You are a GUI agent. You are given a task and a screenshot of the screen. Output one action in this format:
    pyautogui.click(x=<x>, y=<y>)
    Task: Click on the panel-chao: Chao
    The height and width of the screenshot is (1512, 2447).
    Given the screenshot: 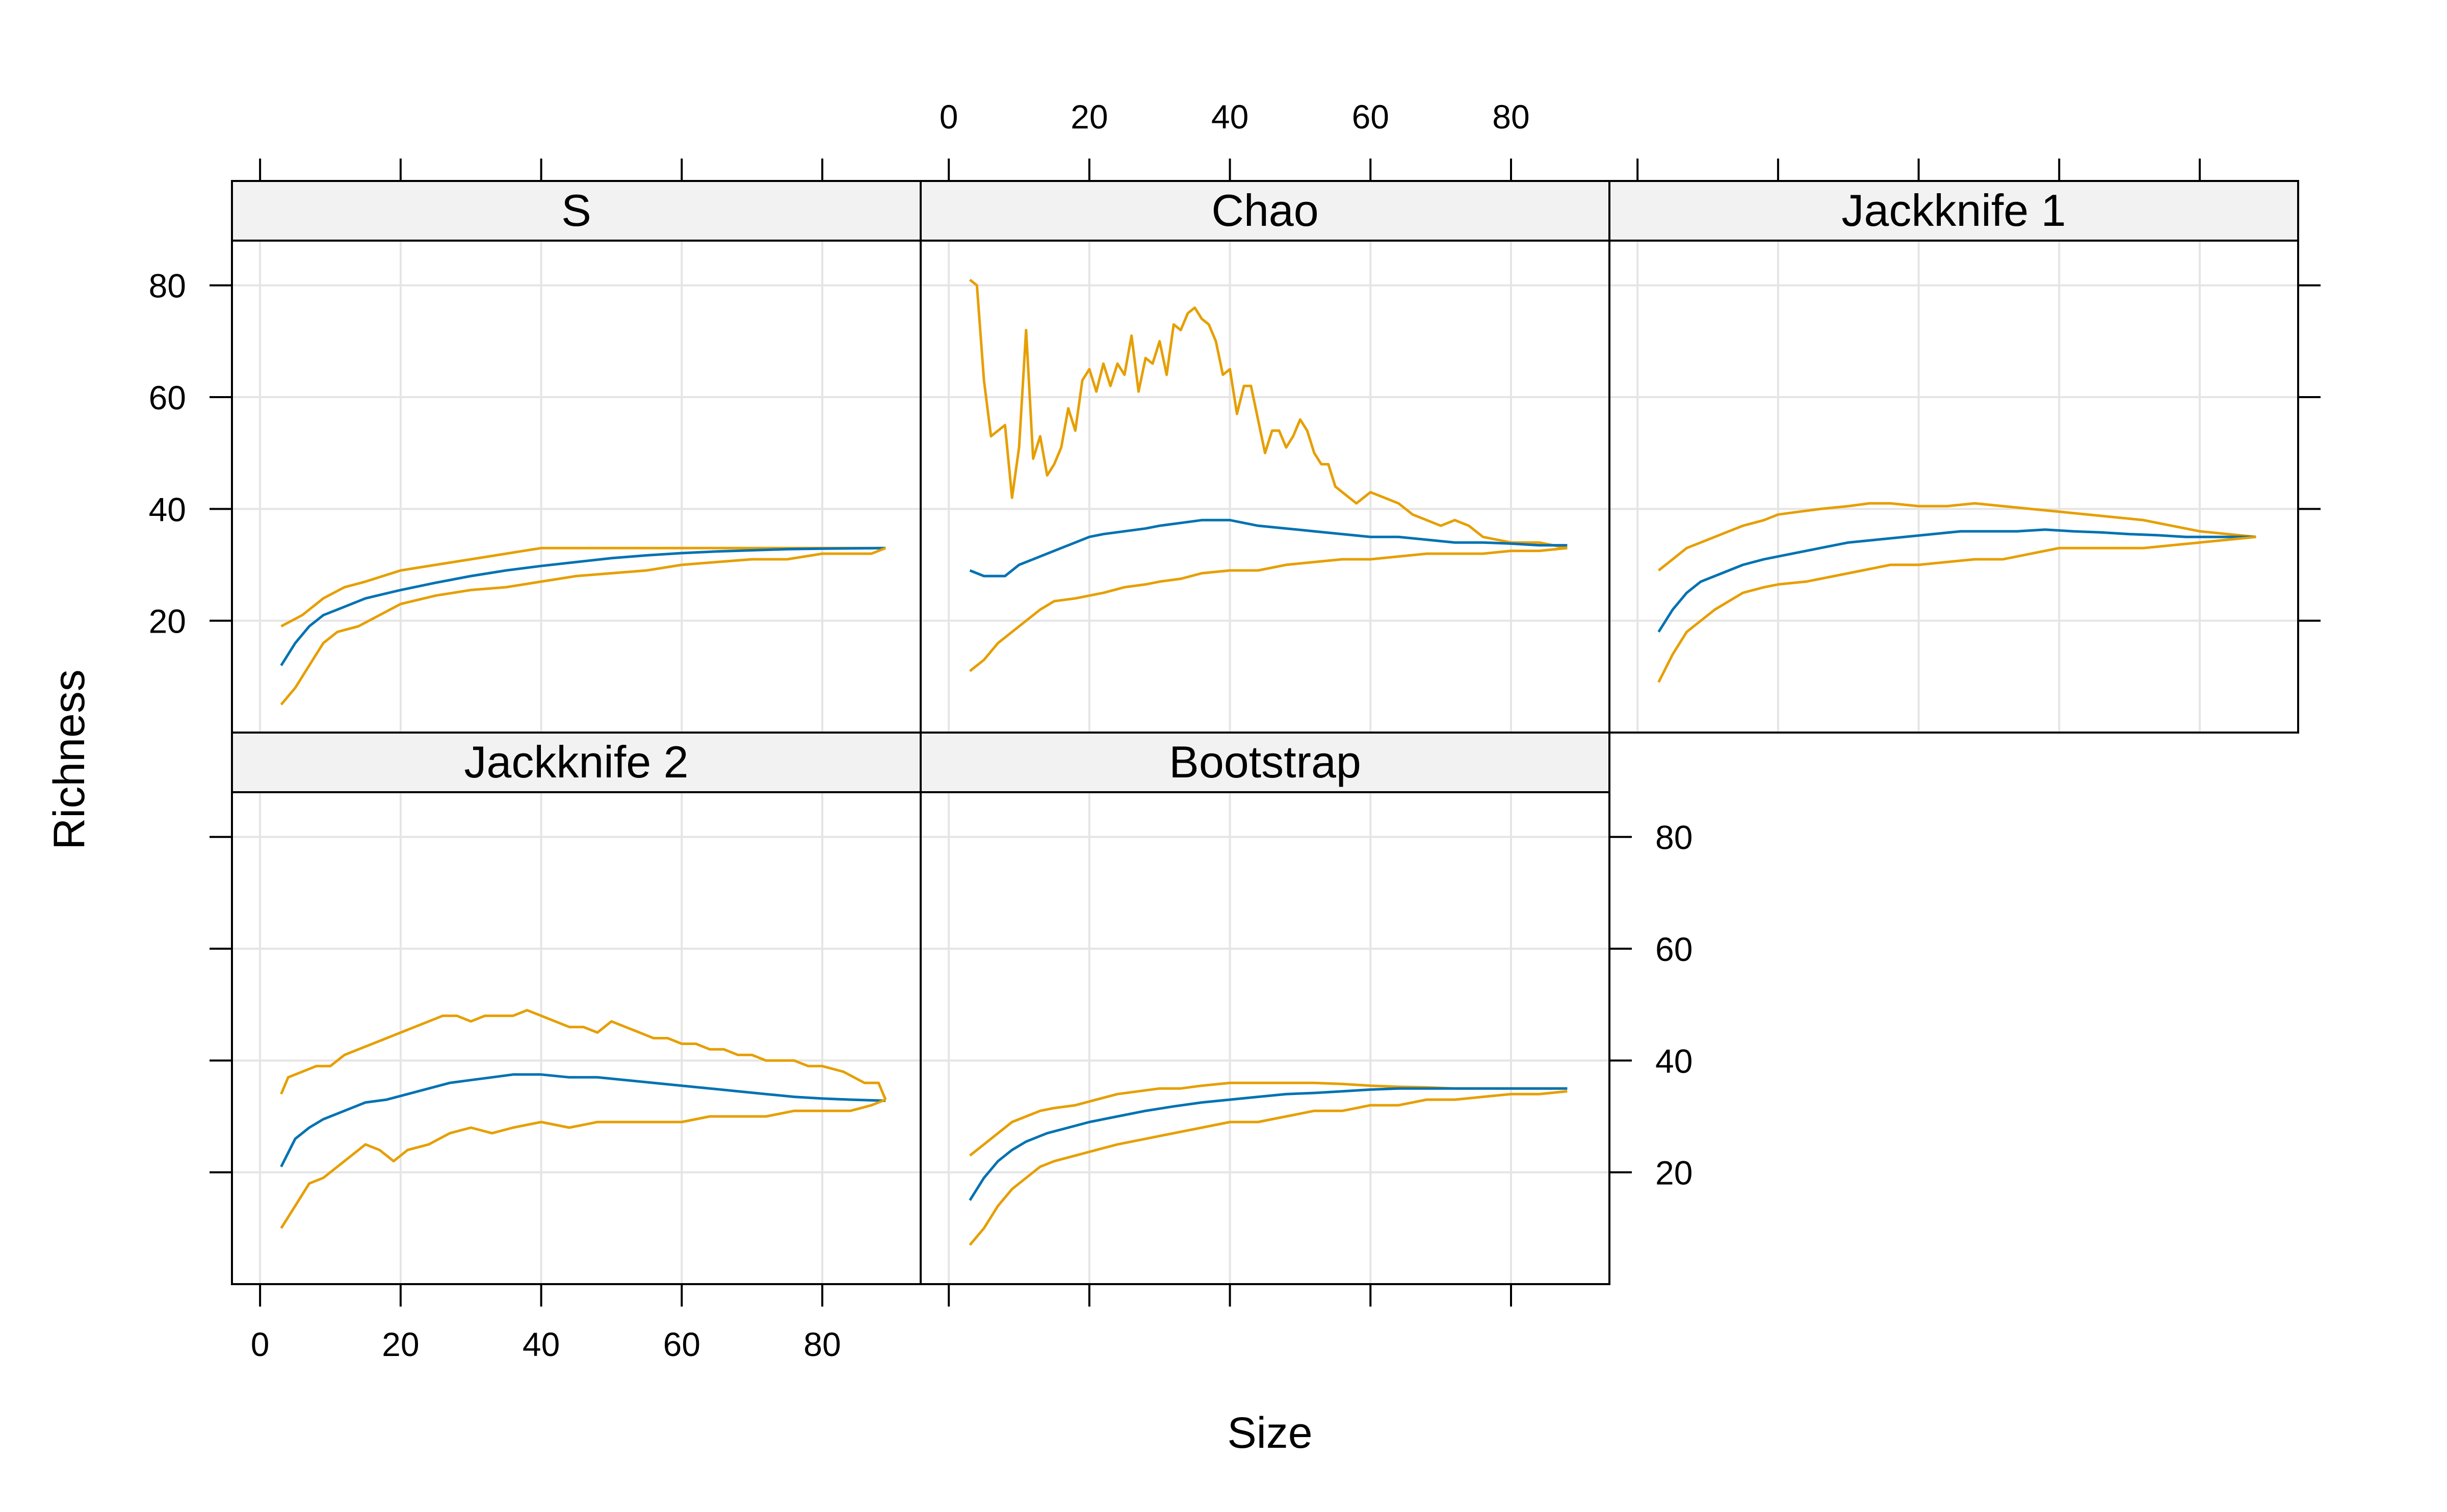 What is the action you would take?
    pyautogui.click(x=1265, y=457)
    